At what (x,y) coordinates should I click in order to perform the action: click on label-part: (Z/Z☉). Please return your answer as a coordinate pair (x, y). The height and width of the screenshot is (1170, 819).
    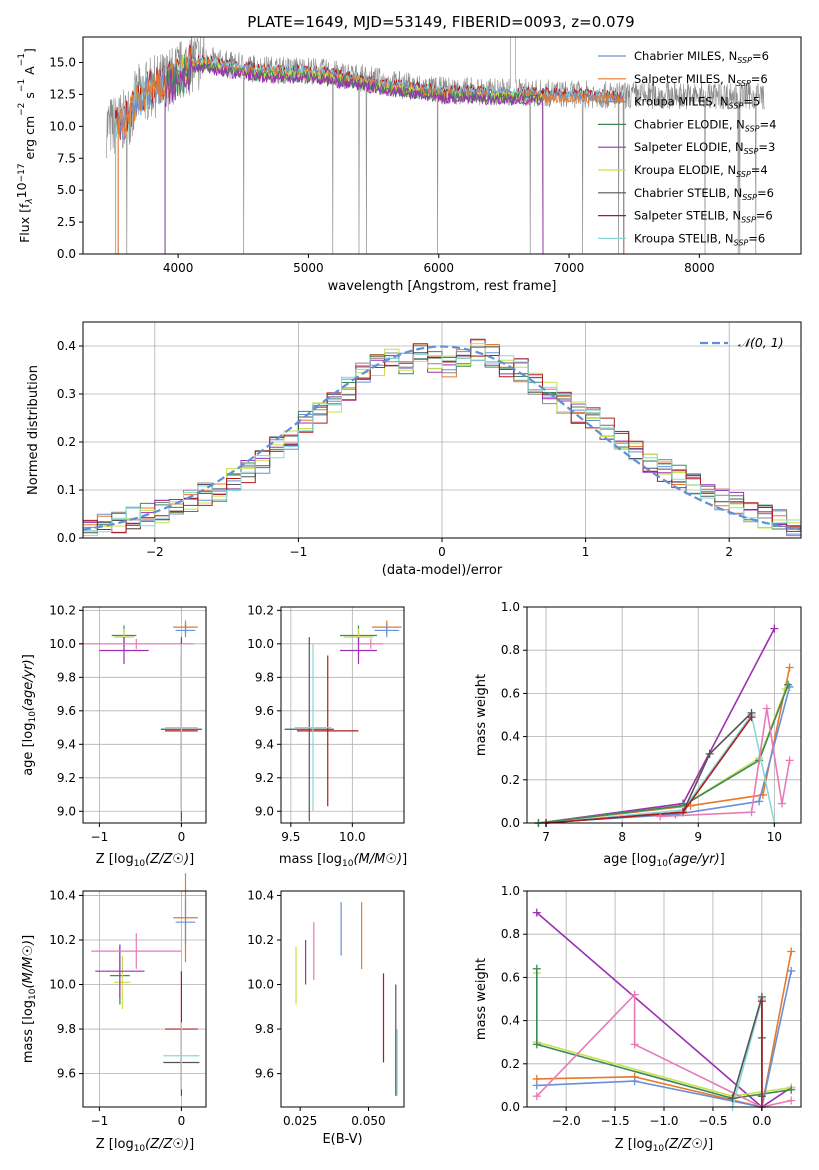
    Looking at the image, I should click on (686, 1144).